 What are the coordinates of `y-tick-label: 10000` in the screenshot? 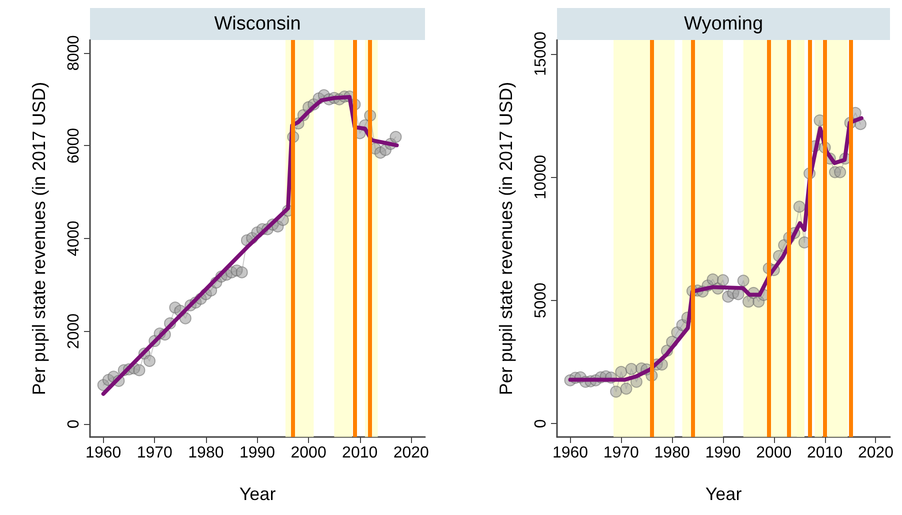 It's located at (541, 177).